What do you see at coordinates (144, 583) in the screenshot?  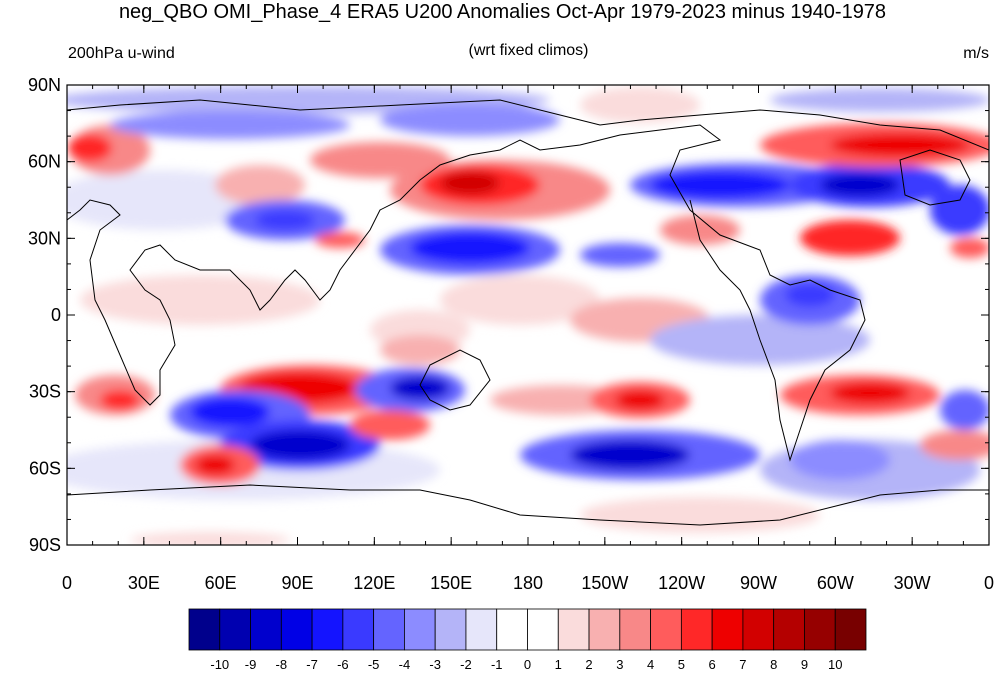 I see `lon-tick-label: 30E` at bounding box center [144, 583].